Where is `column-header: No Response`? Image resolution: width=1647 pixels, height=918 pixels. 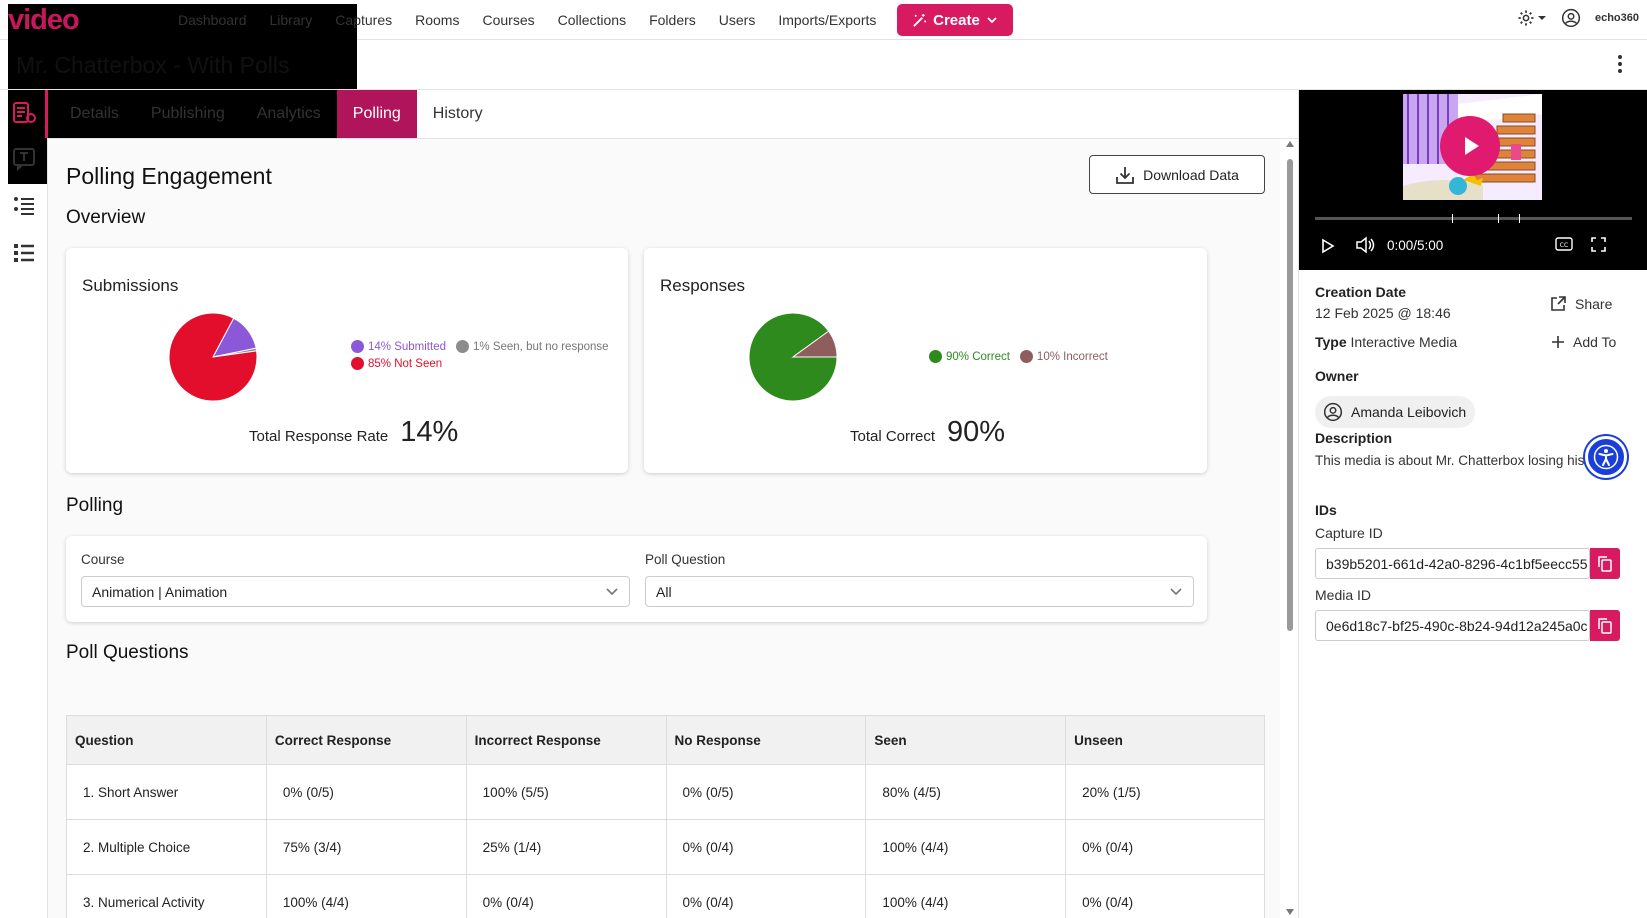
column-header: No Response is located at coordinates (766, 740).